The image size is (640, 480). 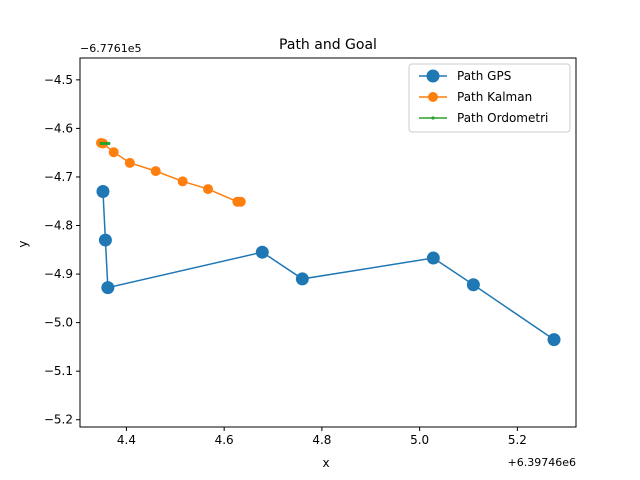 I want to click on x-tick-label: 5.2, so click(x=517, y=440).